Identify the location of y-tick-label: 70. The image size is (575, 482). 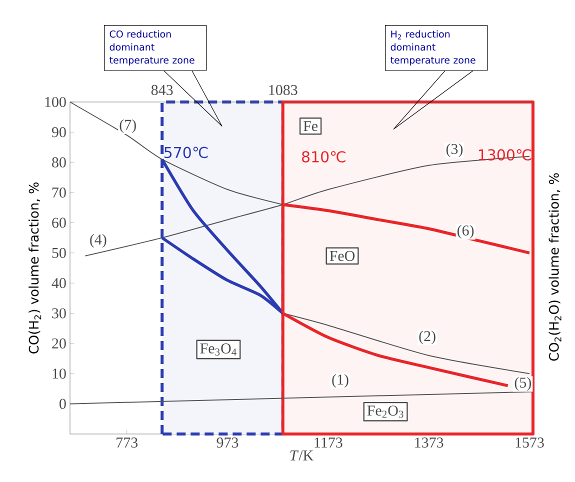
(59, 192).